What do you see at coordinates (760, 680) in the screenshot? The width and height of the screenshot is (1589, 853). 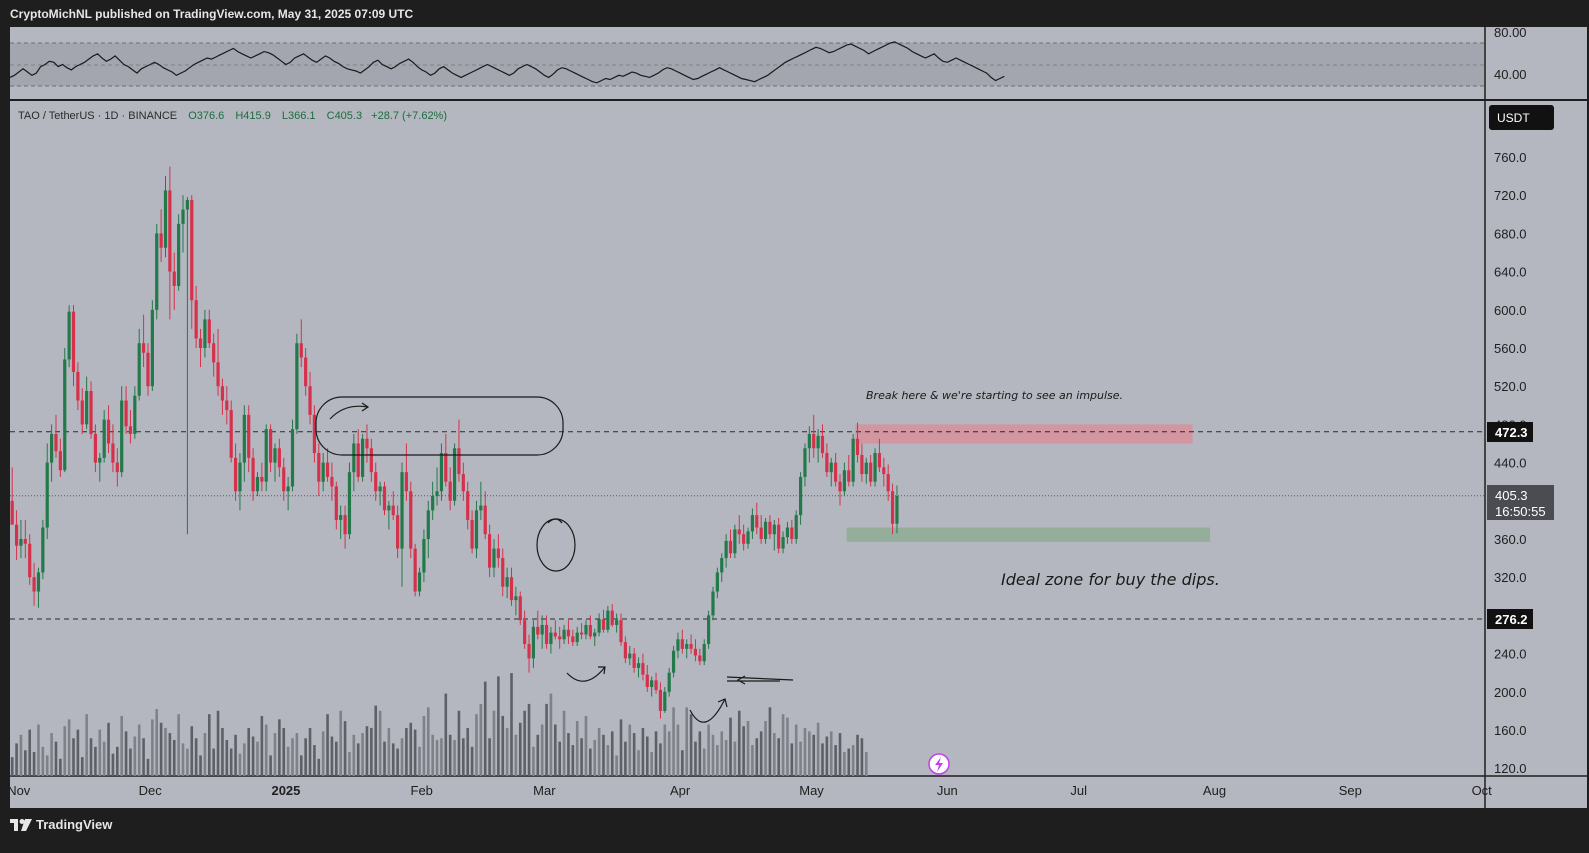 I see `april-flat-arrows` at bounding box center [760, 680].